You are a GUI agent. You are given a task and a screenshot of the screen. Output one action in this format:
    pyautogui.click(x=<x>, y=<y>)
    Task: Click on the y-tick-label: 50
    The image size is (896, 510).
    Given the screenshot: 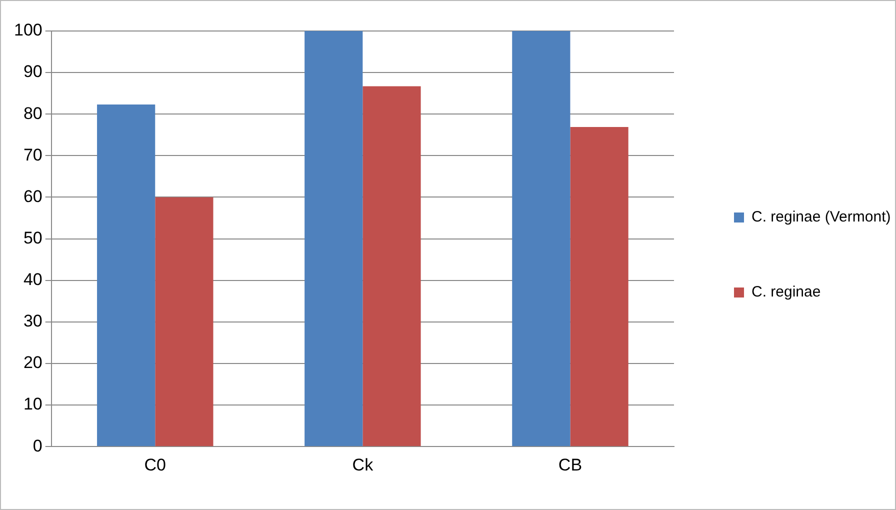 What is the action you would take?
    pyautogui.click(x=32, y=238)
    